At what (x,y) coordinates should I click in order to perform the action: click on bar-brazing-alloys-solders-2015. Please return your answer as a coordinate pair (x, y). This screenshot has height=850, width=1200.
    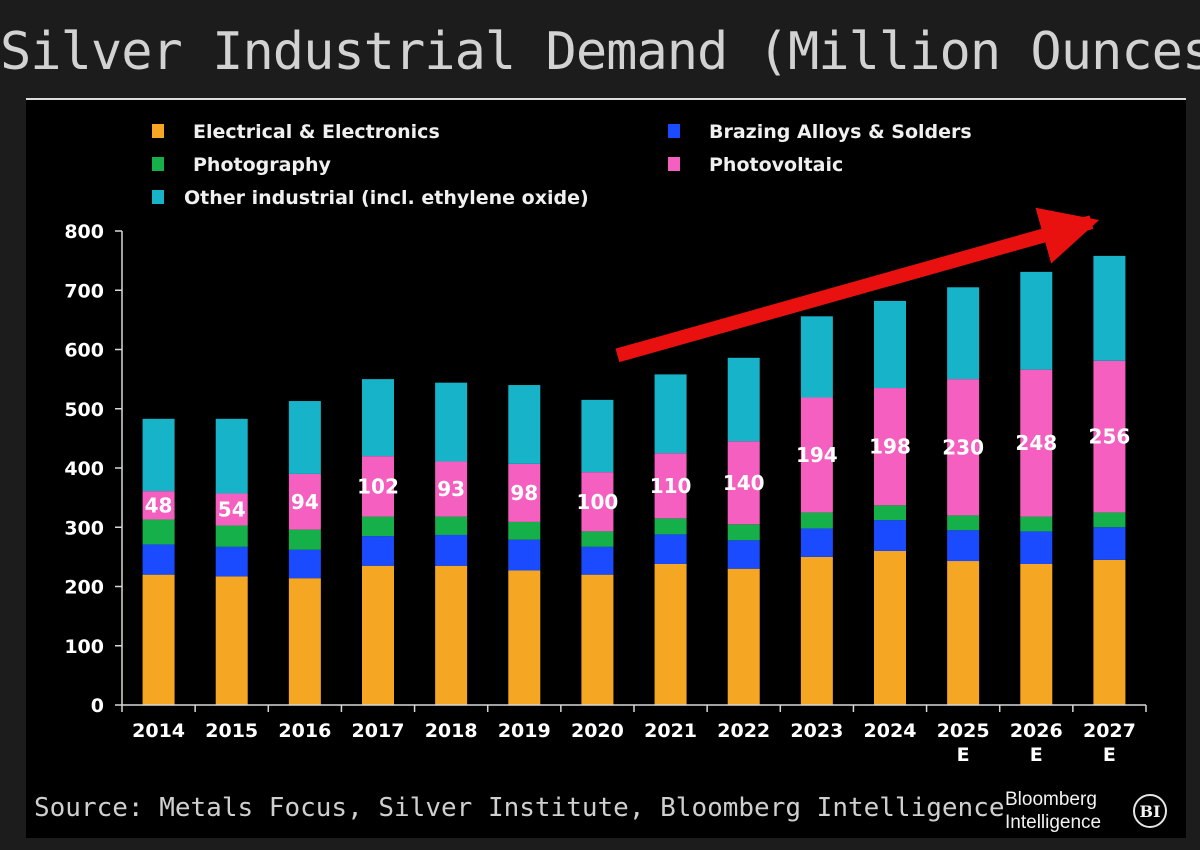
    Looking at the image, I should click on (231, 561).